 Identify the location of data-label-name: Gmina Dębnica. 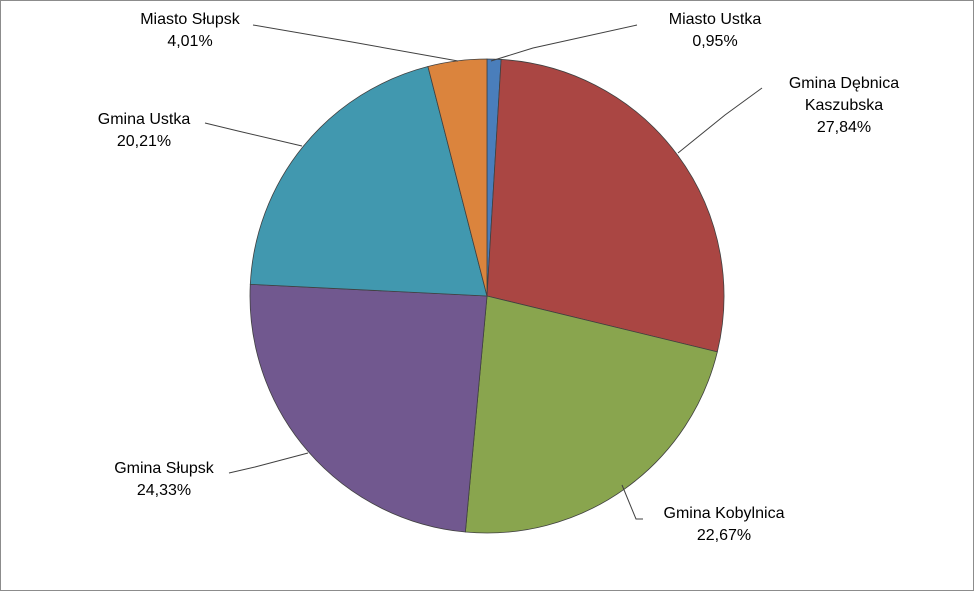
(844, 83).